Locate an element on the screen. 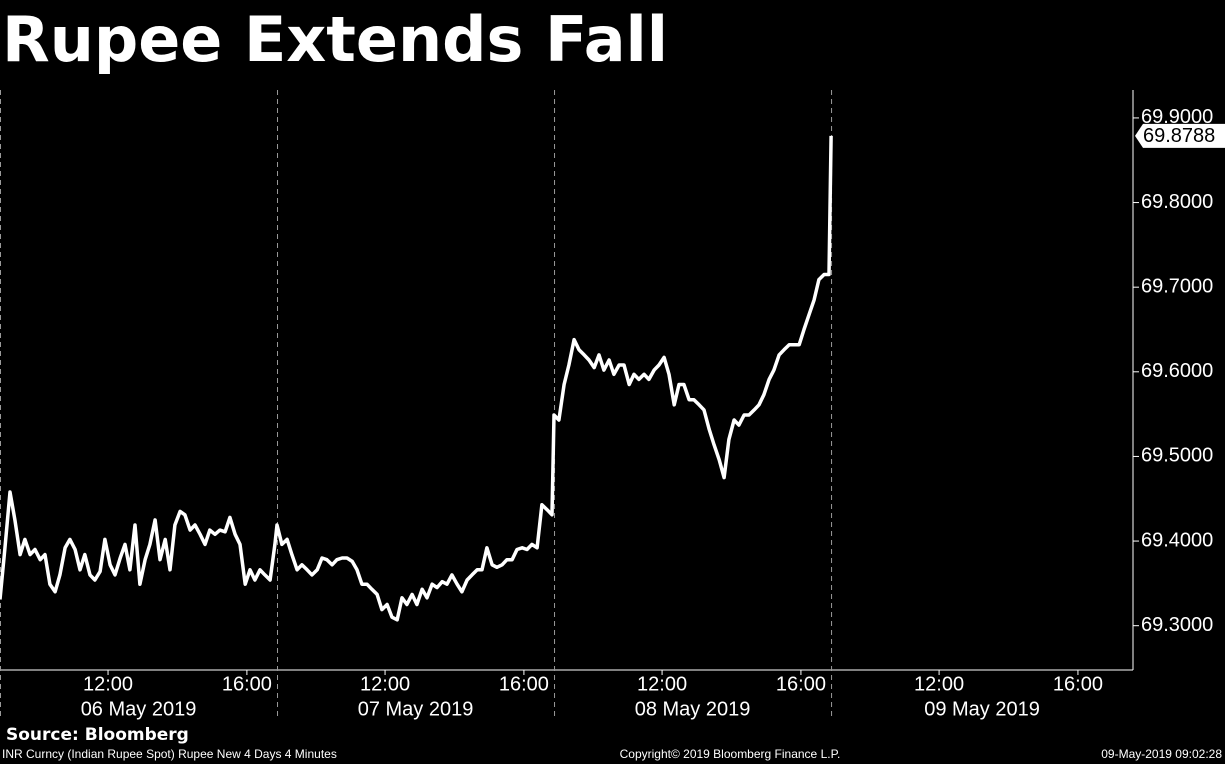 The width and height of the screenshot is (1225, 764). y-tick-label: 69.4000 is located at coordinates (1177, 540).